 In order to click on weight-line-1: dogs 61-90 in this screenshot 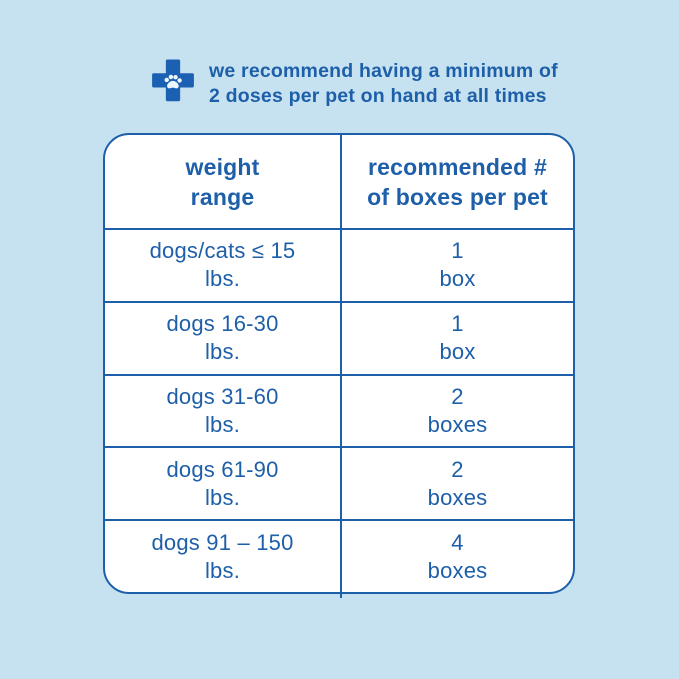, I will do `click(222, 469)`.